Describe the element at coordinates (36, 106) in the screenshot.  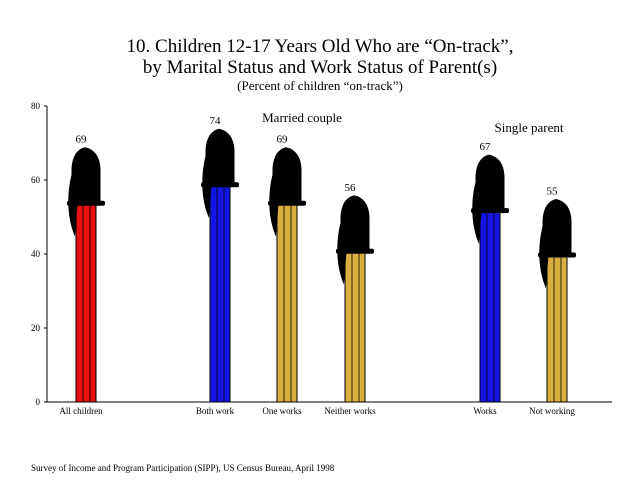
I see `y-tick-label: 80` at that location.